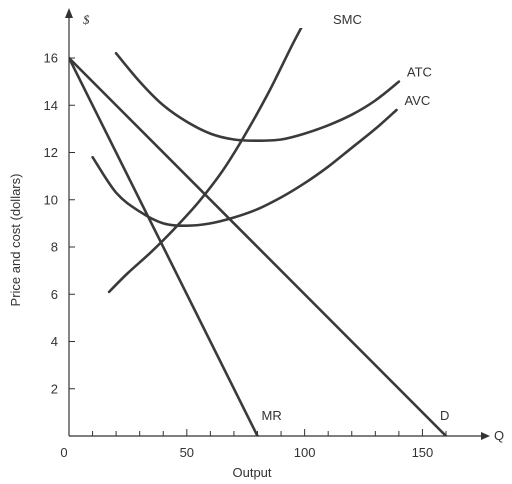 The width and height of the screenshot is (512, 484). Describe the element at coordinates (54, 294) in the screenshot. I see `y-tick-label: 6` at that location.